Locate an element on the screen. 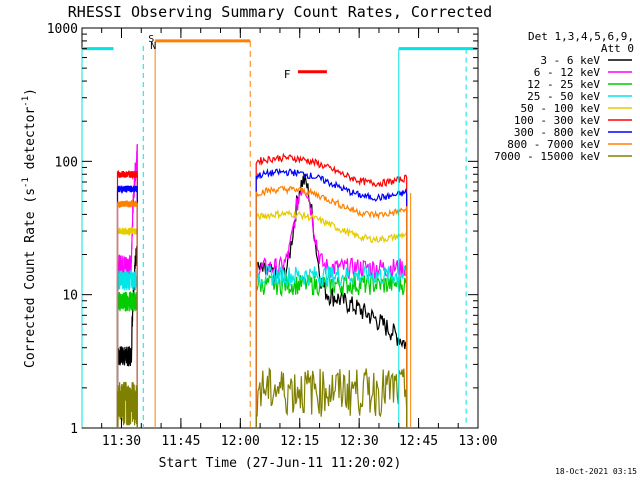  timestamp: 18-Oct-2021 03:15 is located at coordinates (596, 471).